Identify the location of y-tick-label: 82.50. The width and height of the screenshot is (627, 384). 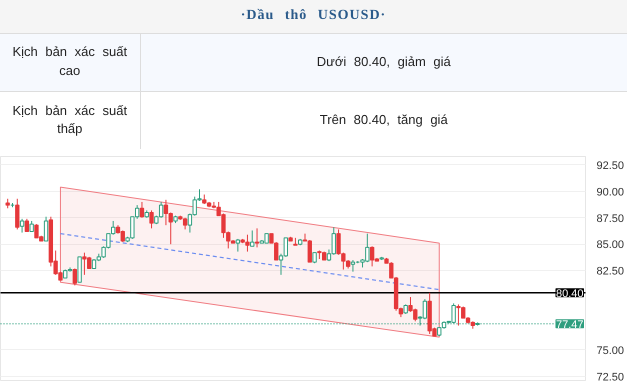
(610, 272).